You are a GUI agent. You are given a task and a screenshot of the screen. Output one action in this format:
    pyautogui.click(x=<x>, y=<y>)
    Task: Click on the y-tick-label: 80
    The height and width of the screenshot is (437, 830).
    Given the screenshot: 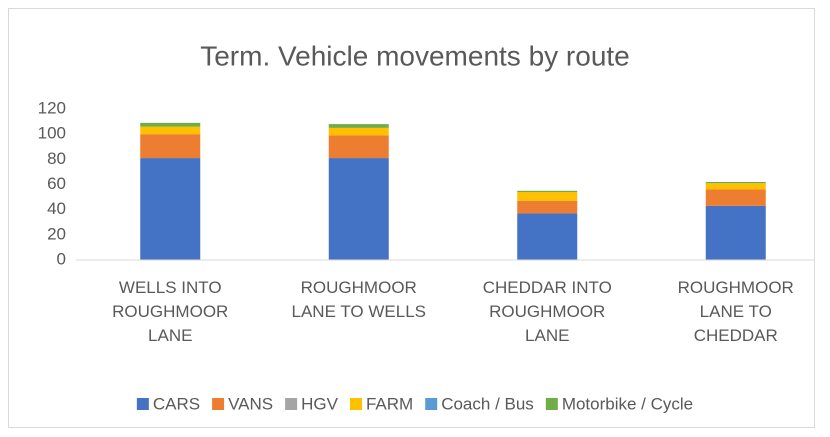 What is the action you would take?
    pyautogui.click(x=56, y=158)
    